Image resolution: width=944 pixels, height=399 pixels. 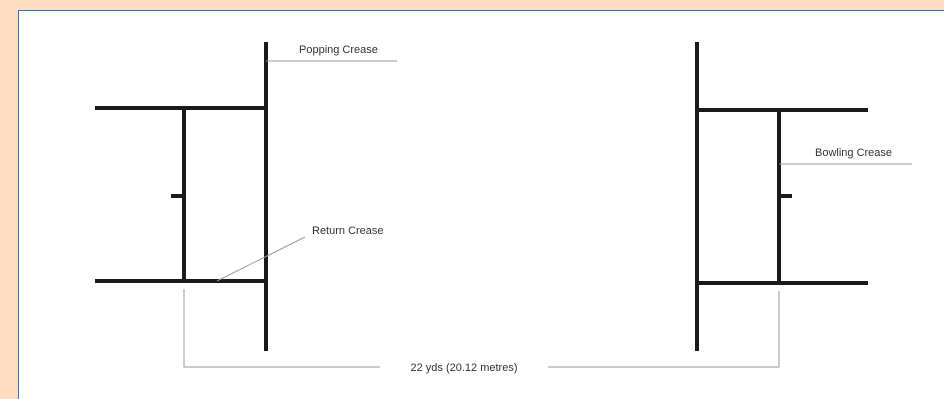 What do you see at coordinates (338, 50) in the screenshot?
I see `popping-crease-label: Popping Crease` at bounding box center [338, 50].